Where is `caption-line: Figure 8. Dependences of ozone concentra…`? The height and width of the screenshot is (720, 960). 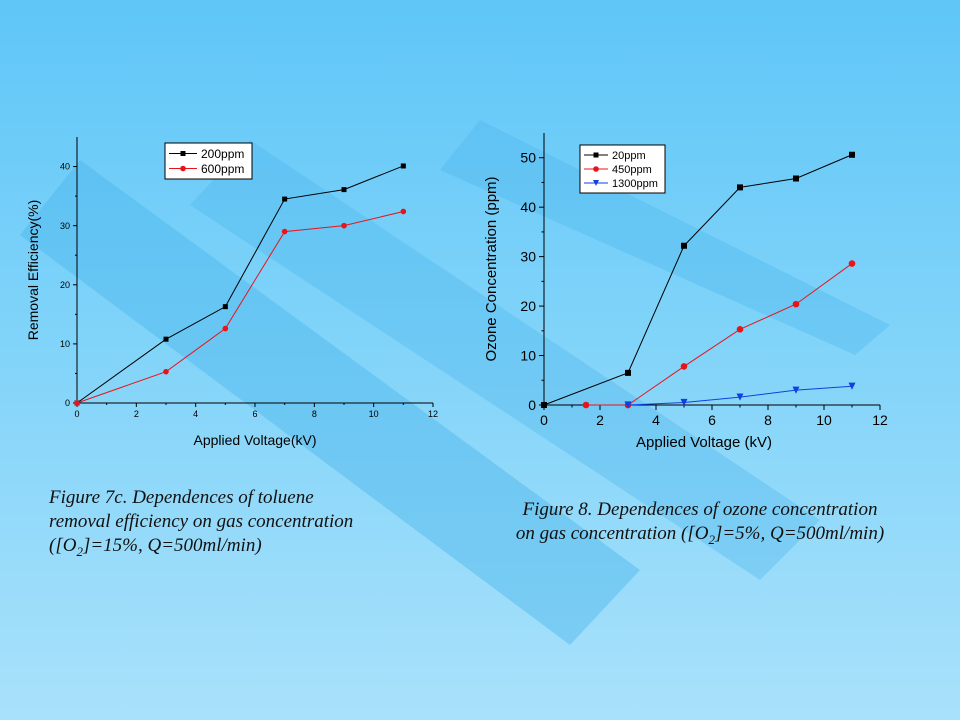
caption-line: Figure 8. Dependences of ozone concentra… is located at coordinates (700, 509).